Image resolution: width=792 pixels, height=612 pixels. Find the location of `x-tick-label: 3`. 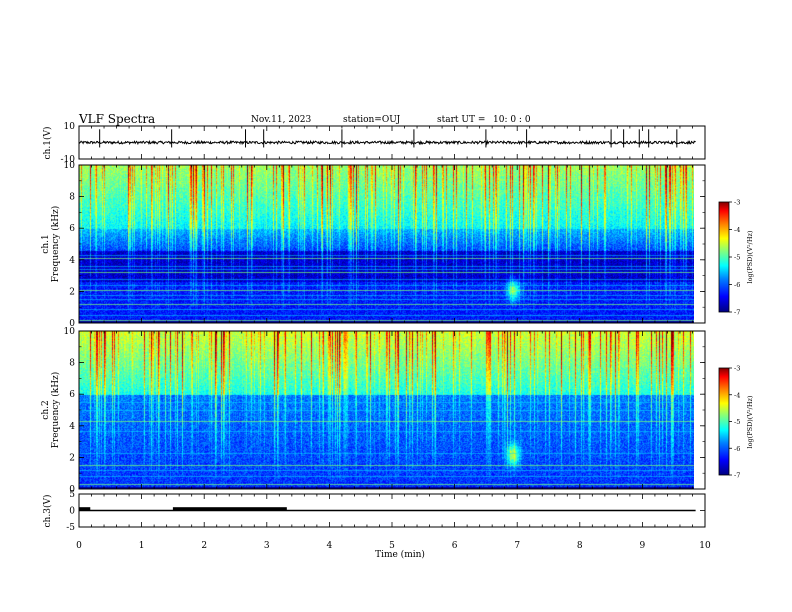

x-tick-label: 3 is located at coordinates (267, 546).